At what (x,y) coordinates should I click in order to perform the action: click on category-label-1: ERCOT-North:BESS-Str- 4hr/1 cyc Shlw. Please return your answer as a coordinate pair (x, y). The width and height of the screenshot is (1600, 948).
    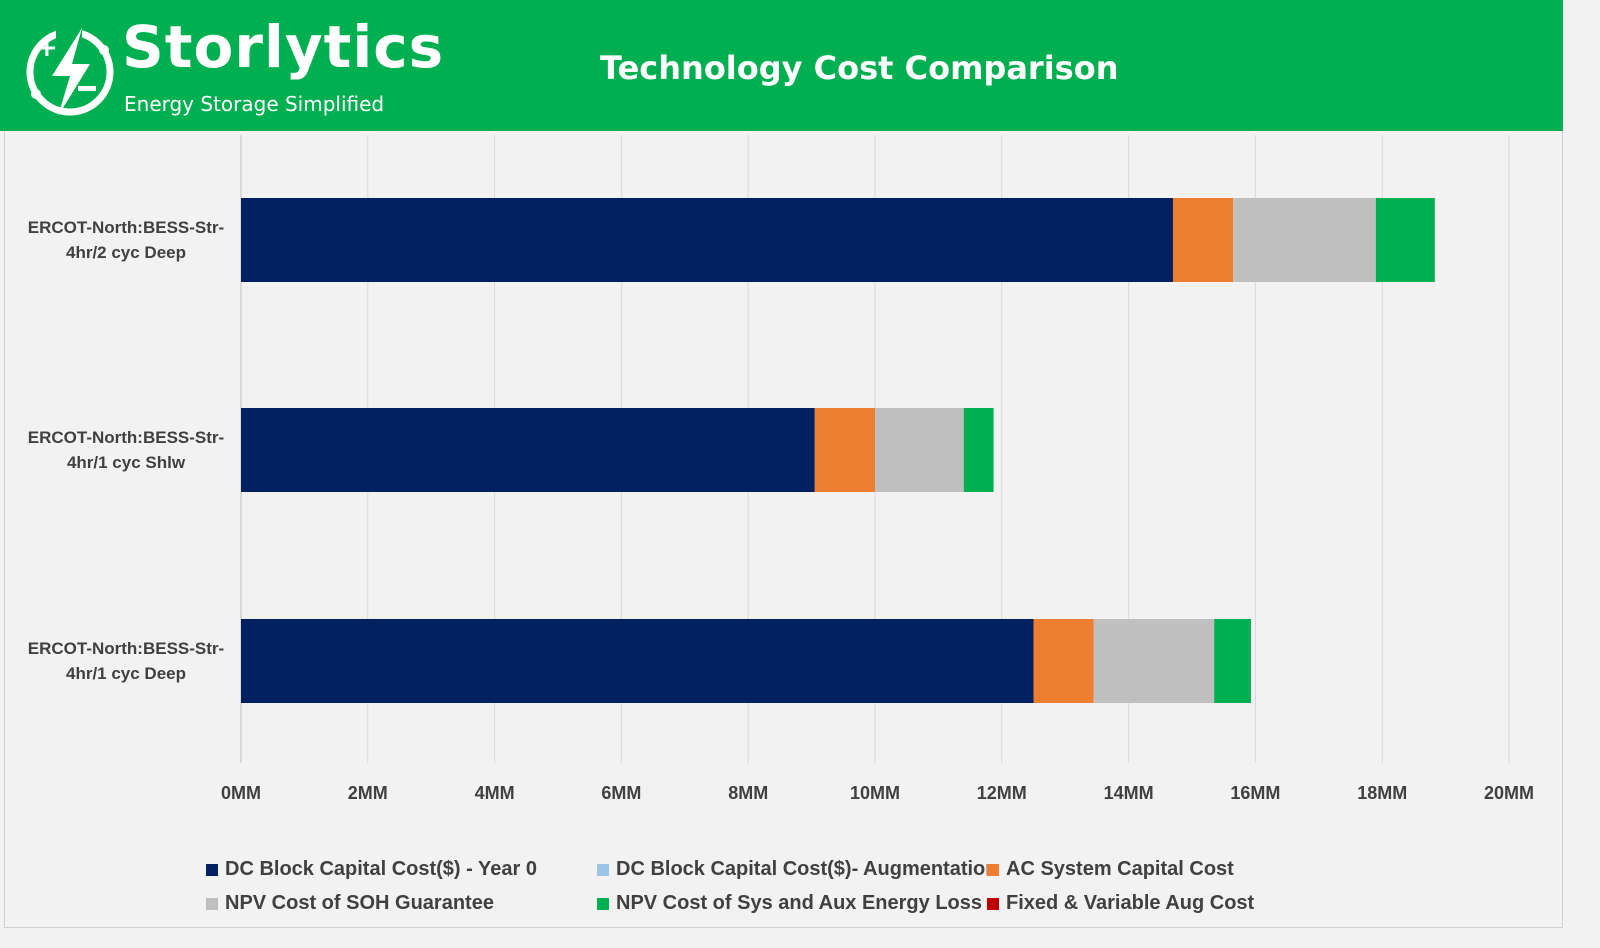
    Looking at the image, I should click on (126, 450).